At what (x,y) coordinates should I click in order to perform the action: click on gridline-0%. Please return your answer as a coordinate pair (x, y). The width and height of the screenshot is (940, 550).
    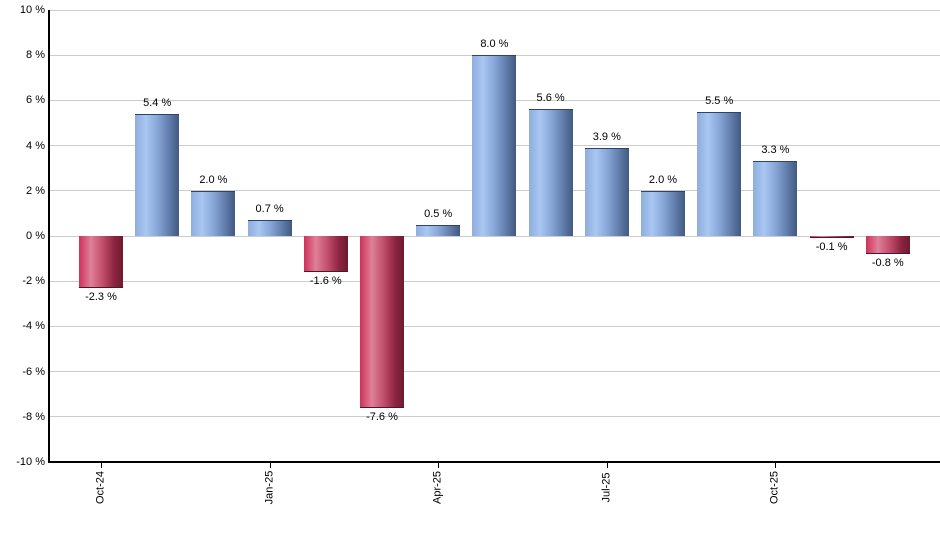
    Looking at the image, I should click on (495, 236).